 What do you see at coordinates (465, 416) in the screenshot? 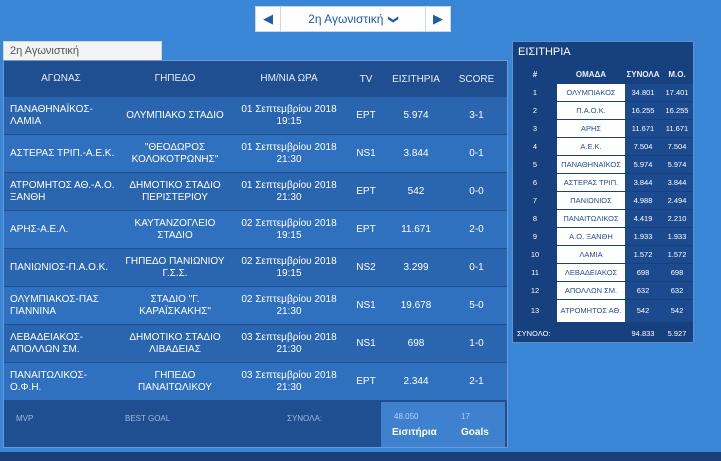
I see `goals-total: 17` at bounding box center [465, 416].